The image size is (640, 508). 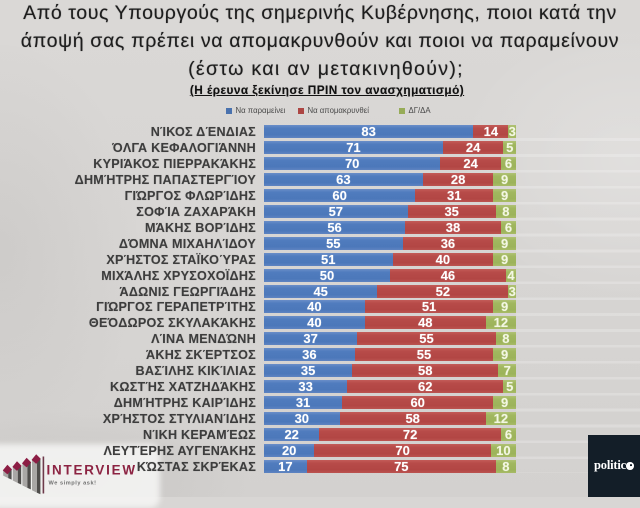 I want to click on svg-text: INTERVIEW, so click(x=92, y=470).